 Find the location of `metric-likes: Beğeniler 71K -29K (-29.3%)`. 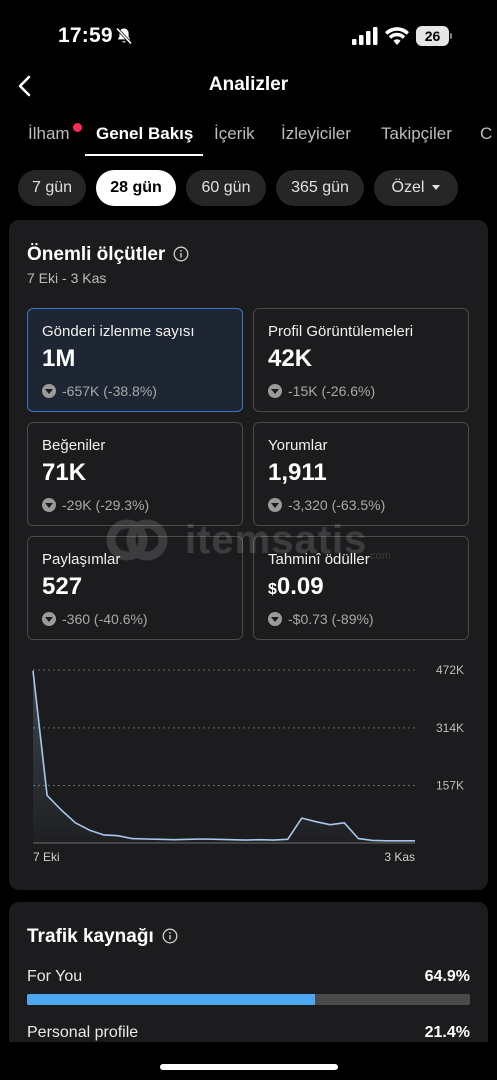

metric-likes: Beğeniler 71K -29K (-29.3%) is located at coordinates (135, 474).